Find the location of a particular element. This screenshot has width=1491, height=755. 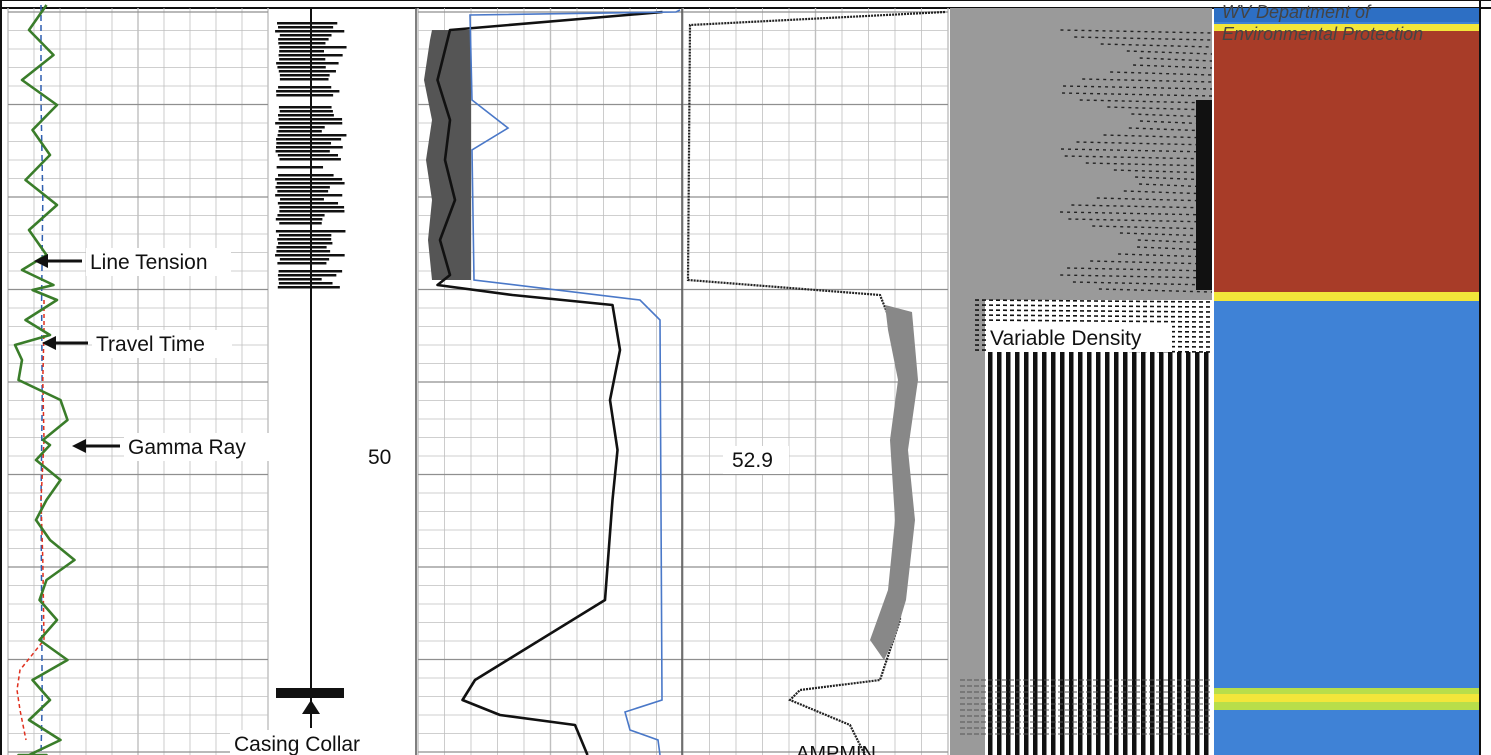

depth-52-9-bg is located at coordinates (756, 460).